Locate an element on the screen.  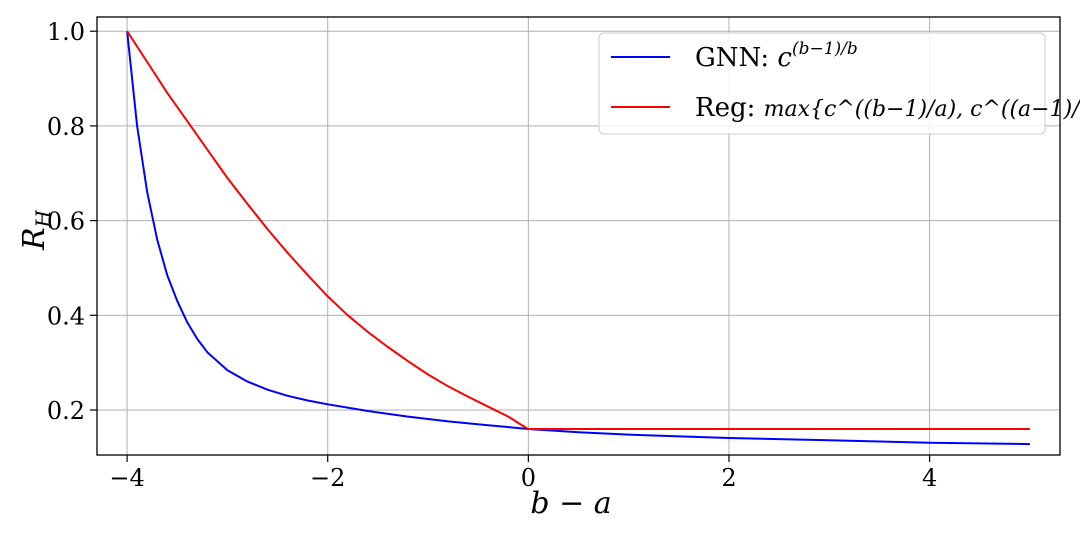
legend-reg-prefix: Reg: is located at coordinates (729, 108).